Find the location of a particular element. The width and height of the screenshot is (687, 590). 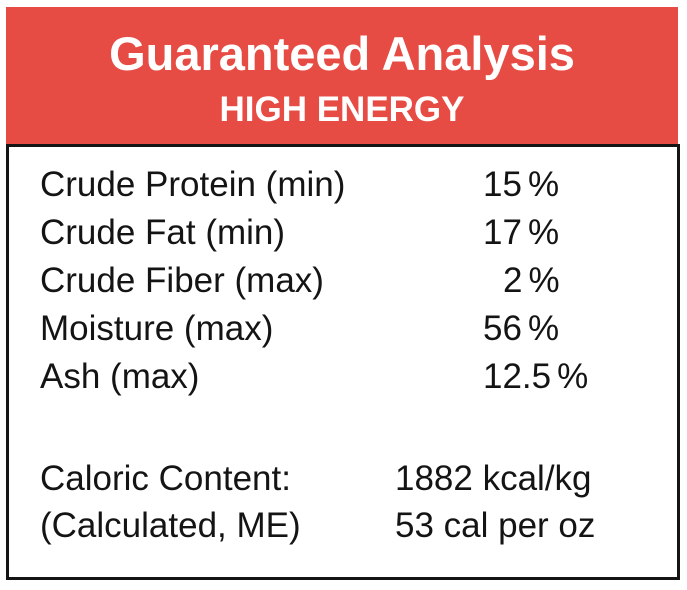

nutrient-label: Crude Fiber (max) is located at coordinates (182, 280).